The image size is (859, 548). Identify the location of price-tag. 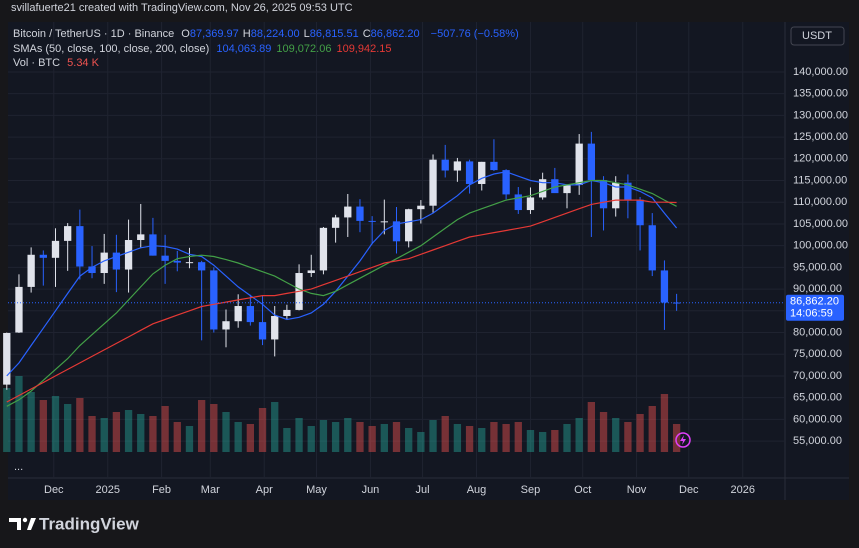
(815, 307).